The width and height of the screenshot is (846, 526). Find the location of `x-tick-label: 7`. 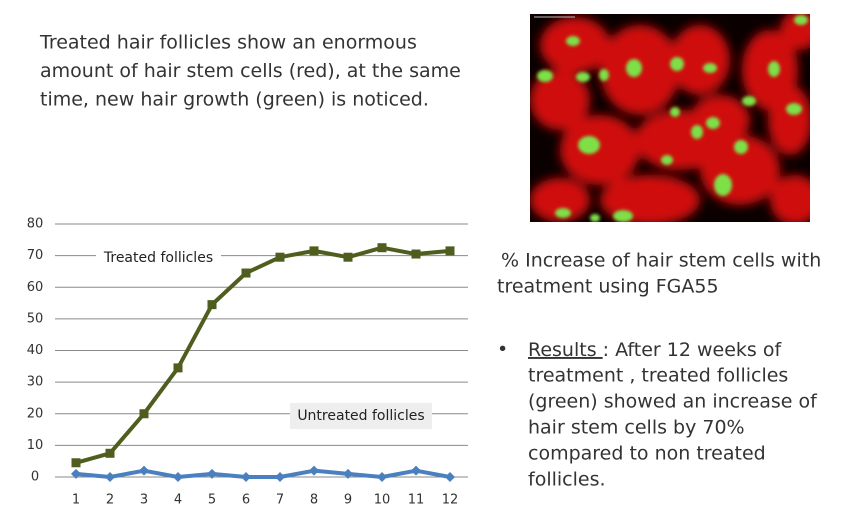

x-tick-label: 7 is located at coordinates (280, 500).